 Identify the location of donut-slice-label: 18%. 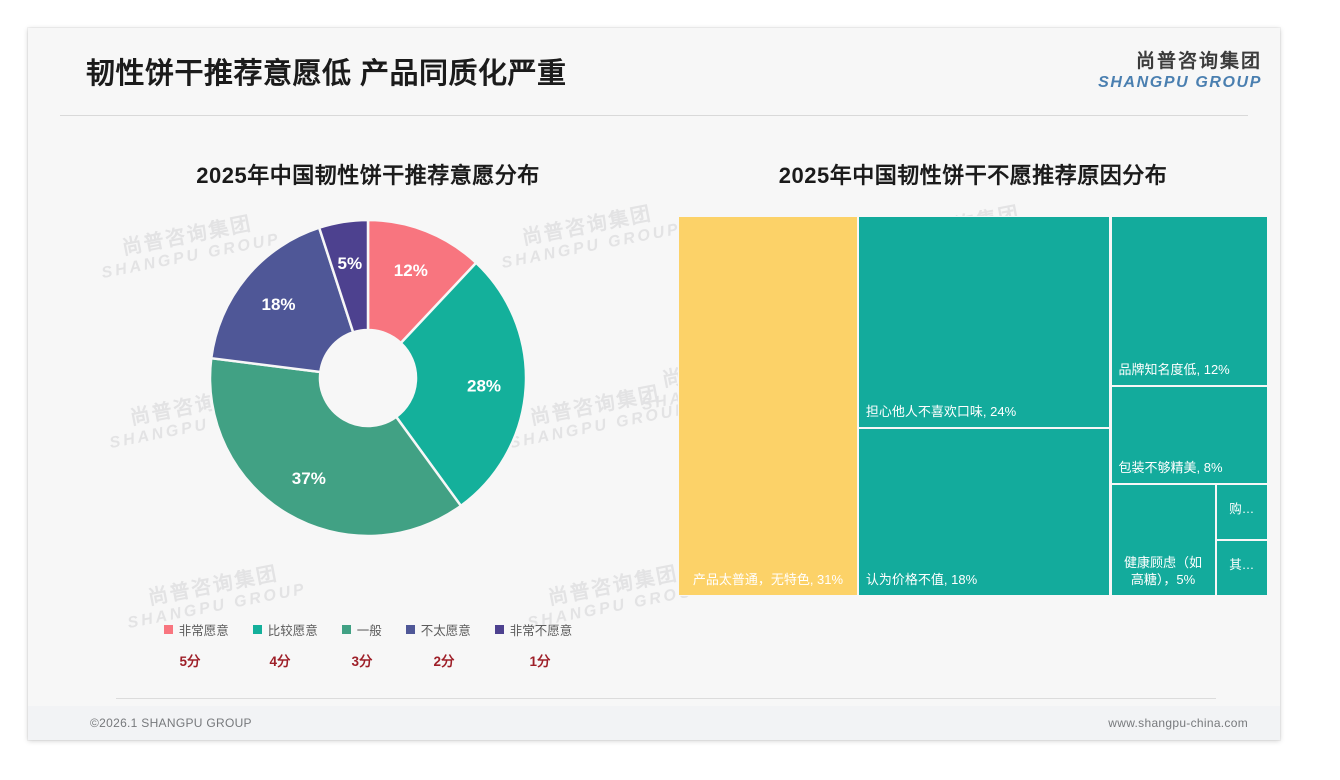
(278, 304).